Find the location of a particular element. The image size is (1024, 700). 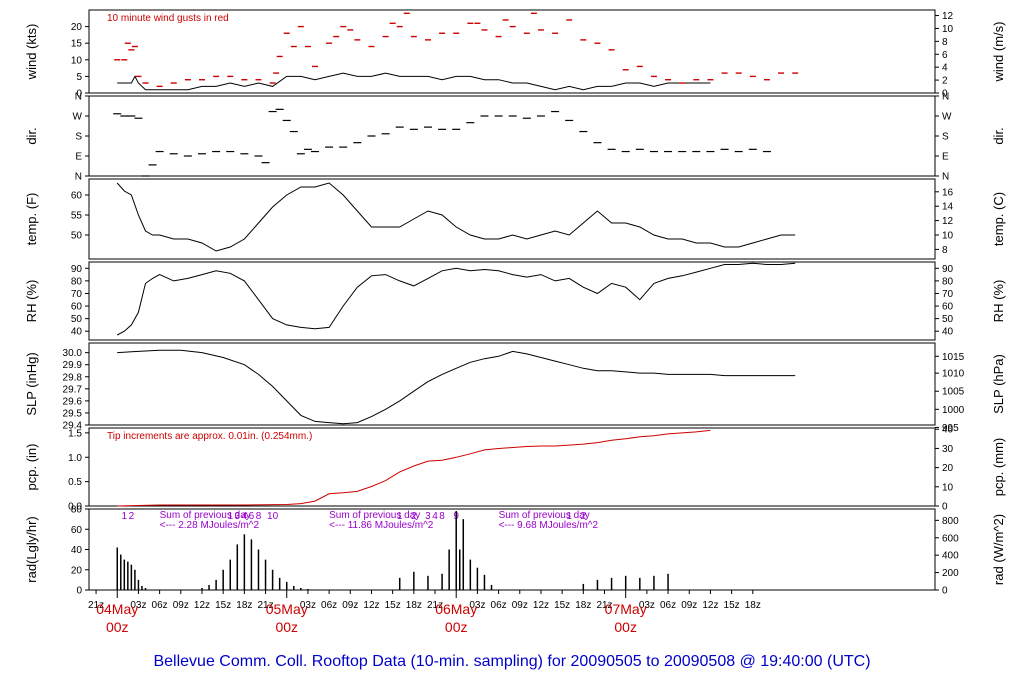

dir-right-tick-label: E is located at coordinates (945, 157).